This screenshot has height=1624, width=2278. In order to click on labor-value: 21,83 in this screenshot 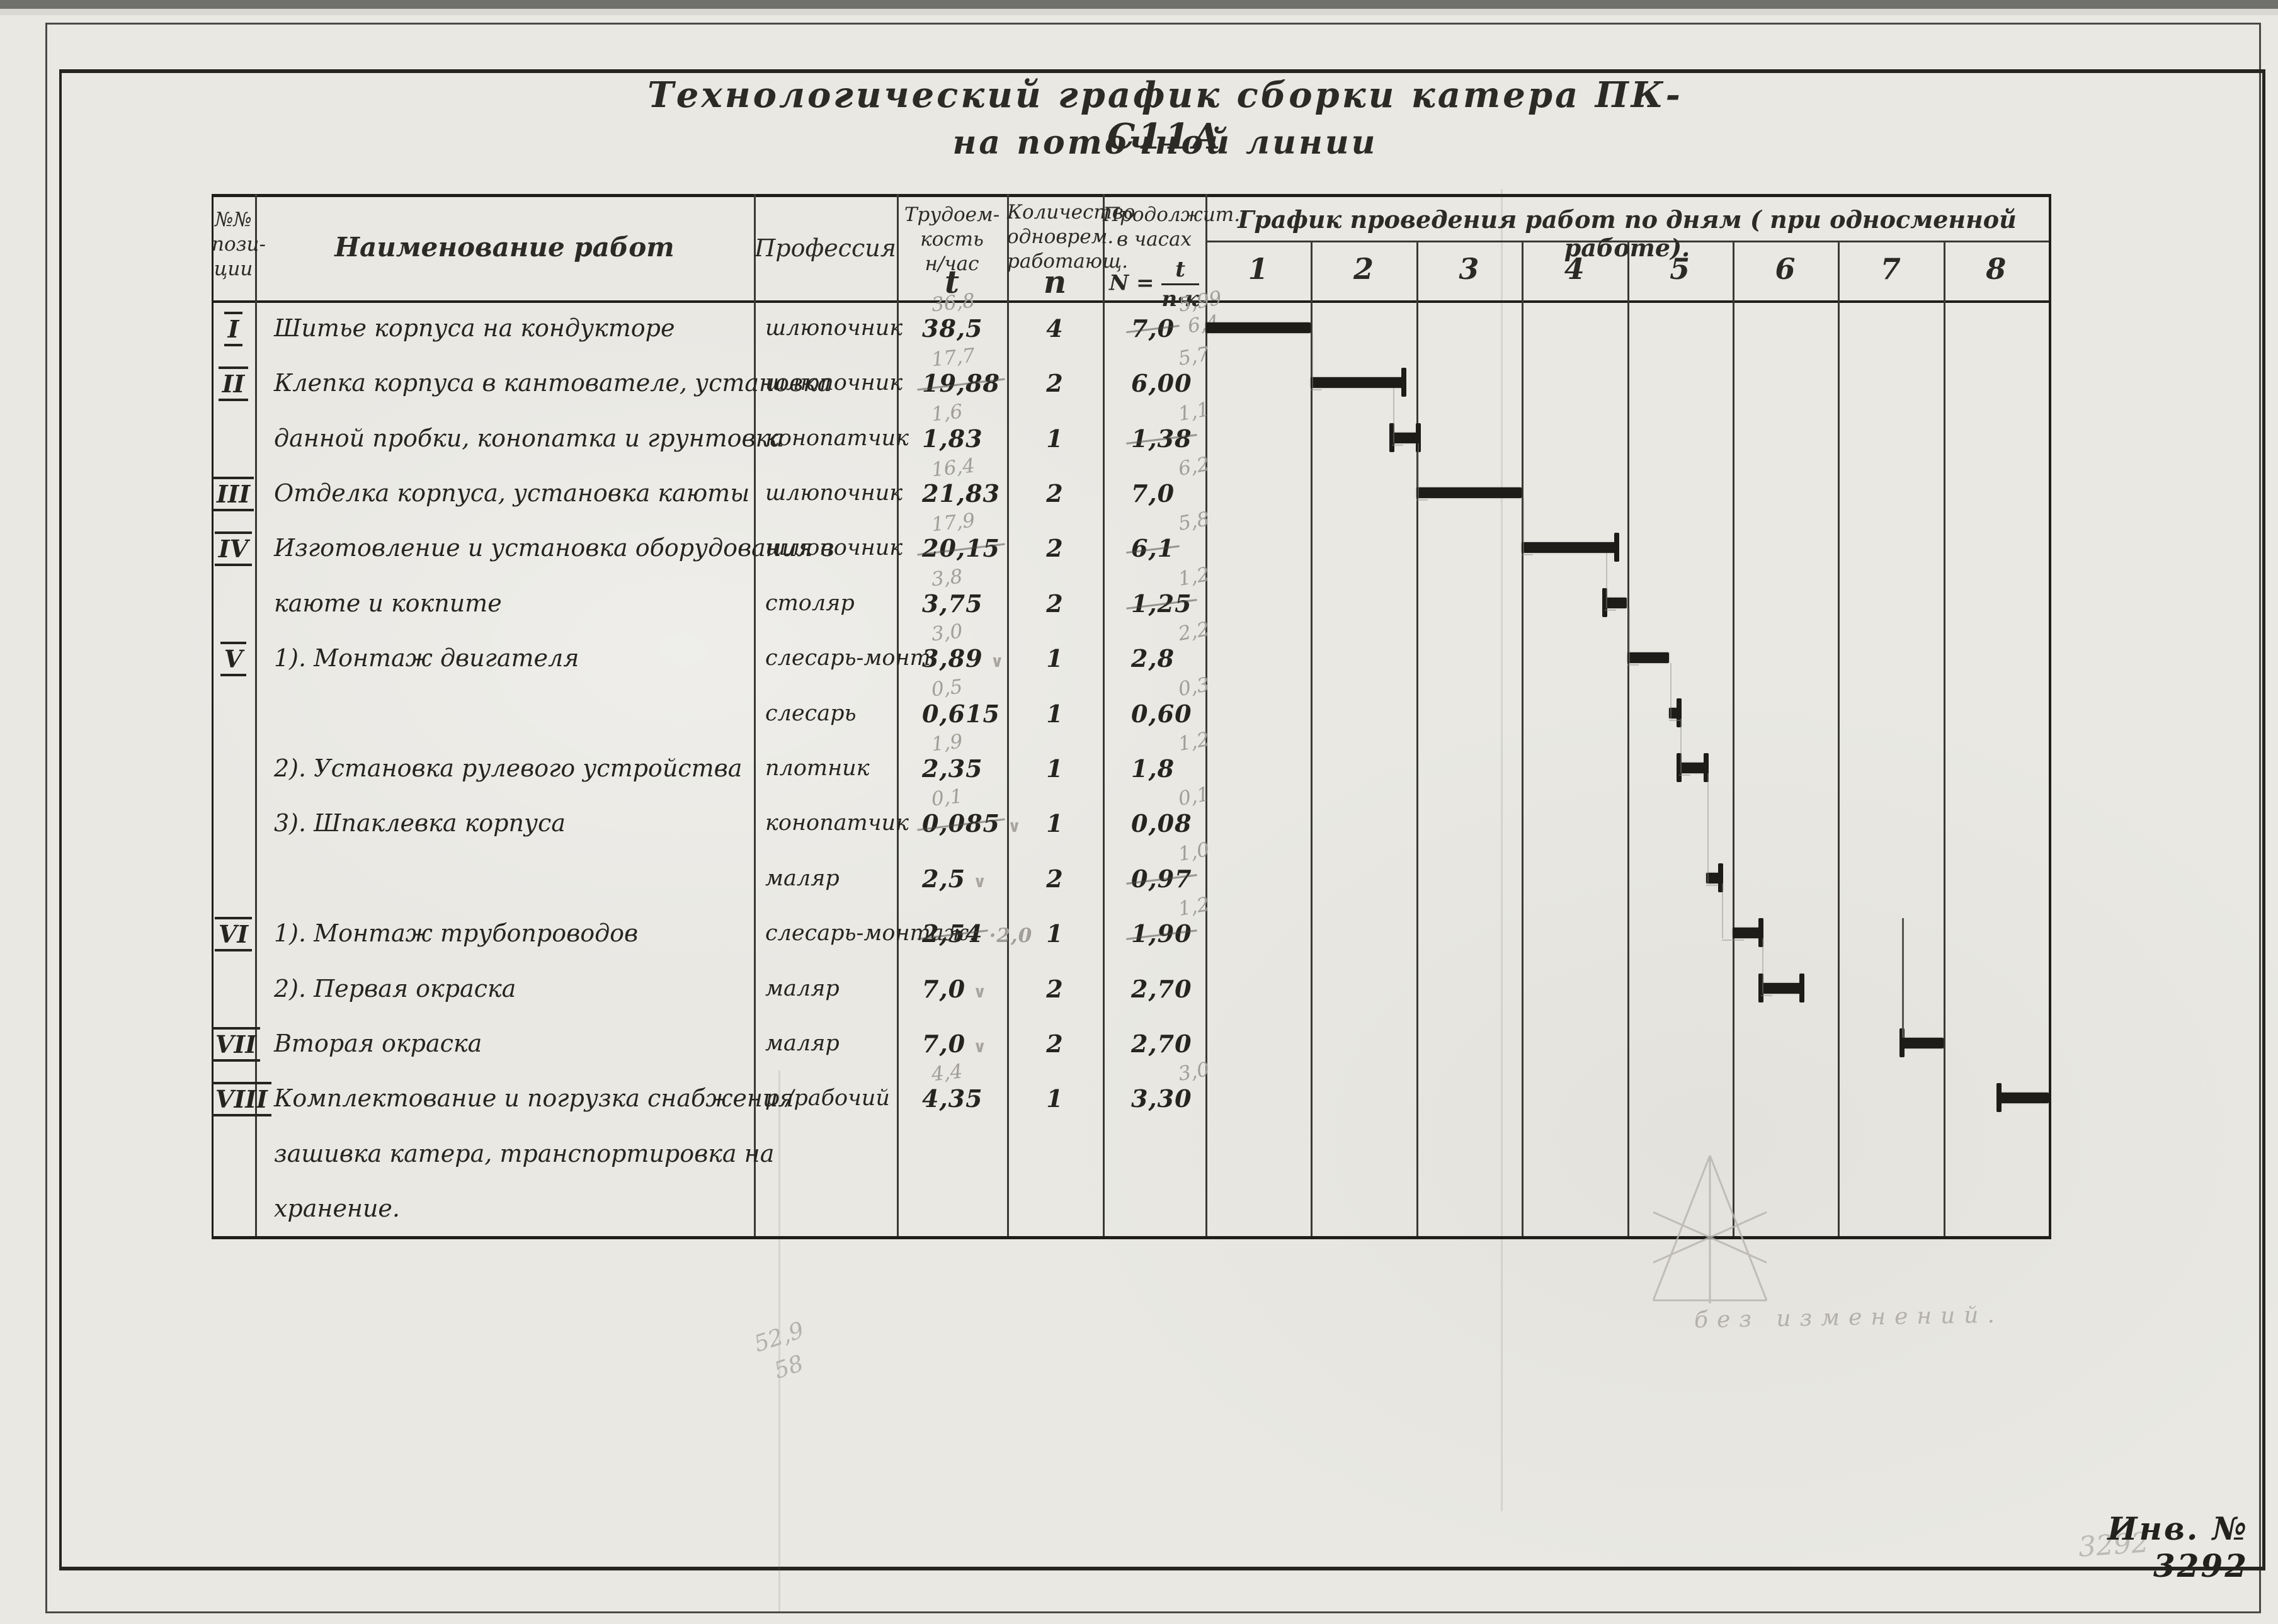, I will do `click(961, 493)`.